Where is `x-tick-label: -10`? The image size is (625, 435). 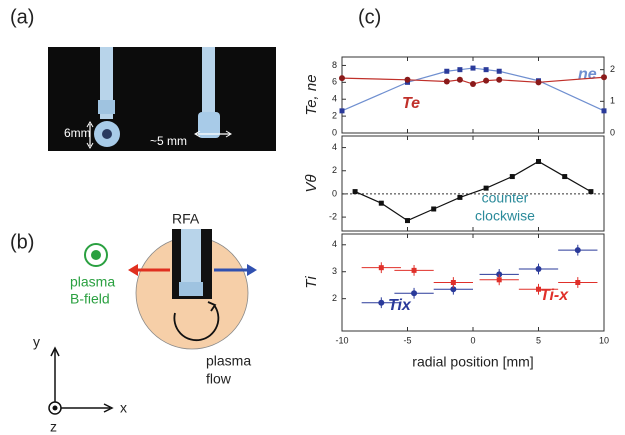
x-tick-label: -10 is located at coordinates (341, 340).